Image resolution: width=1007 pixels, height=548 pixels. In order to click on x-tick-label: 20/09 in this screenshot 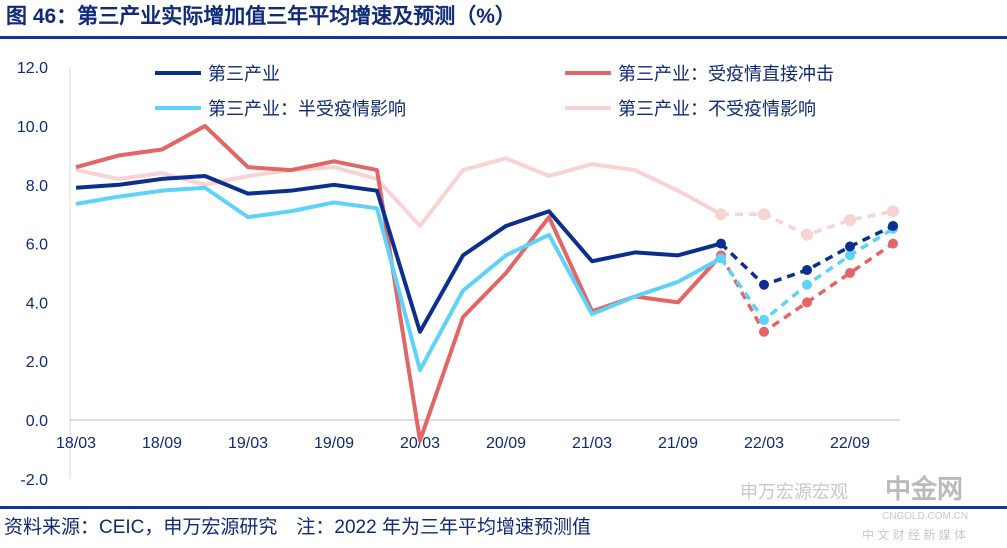, I will do `click(506, 443)`.